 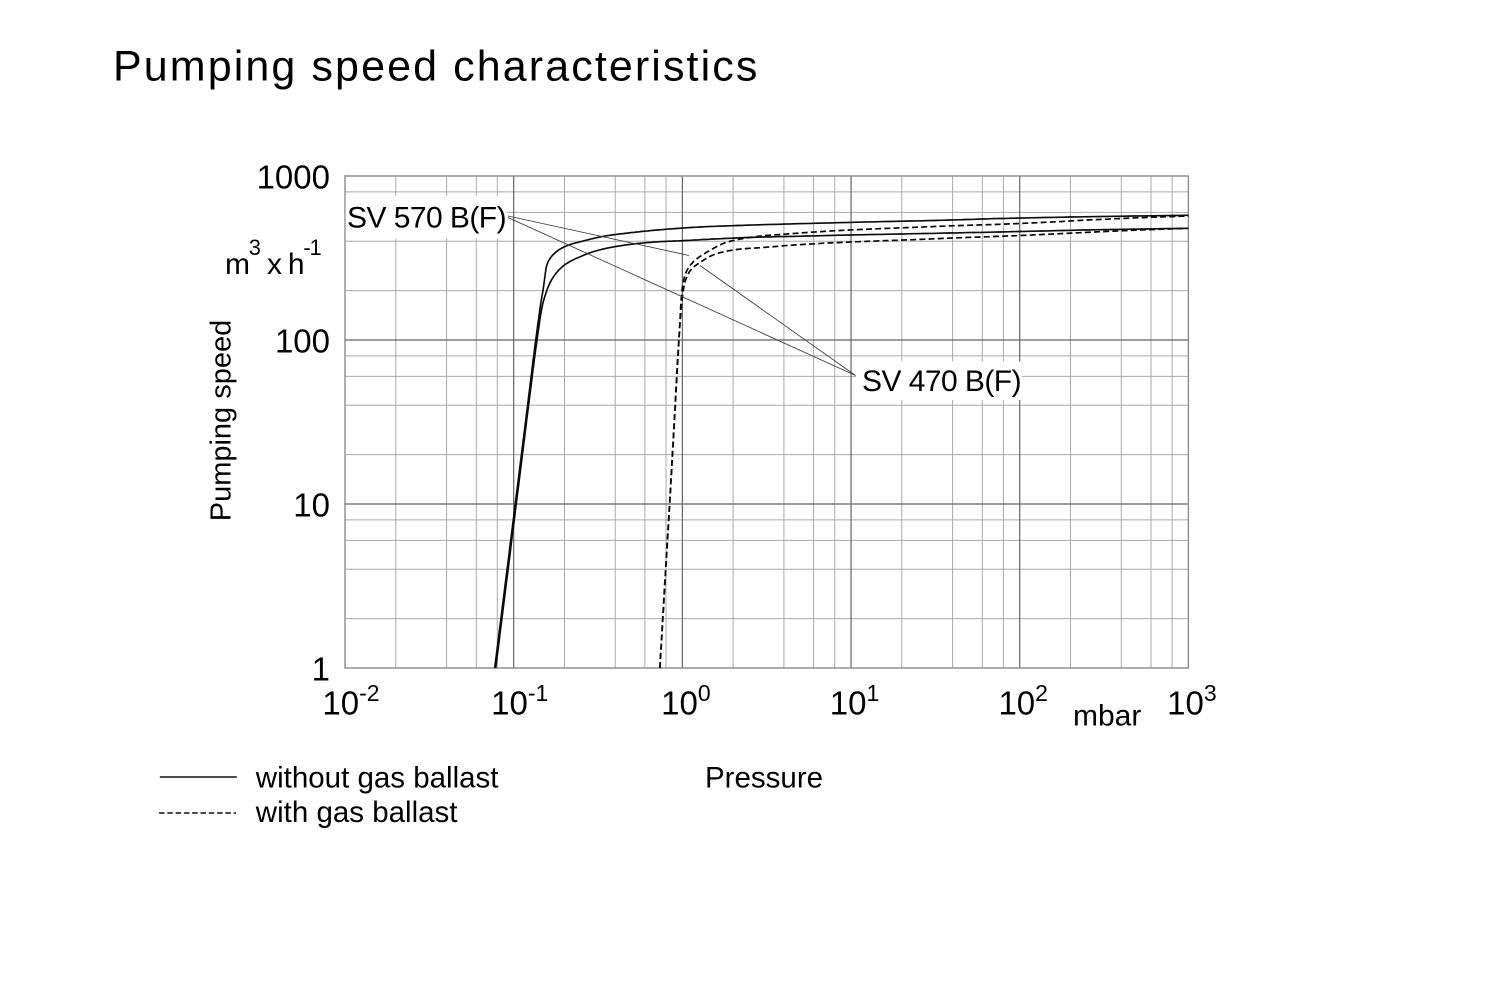 I want to click on svg-text: 1, so click(x=321, y=669).